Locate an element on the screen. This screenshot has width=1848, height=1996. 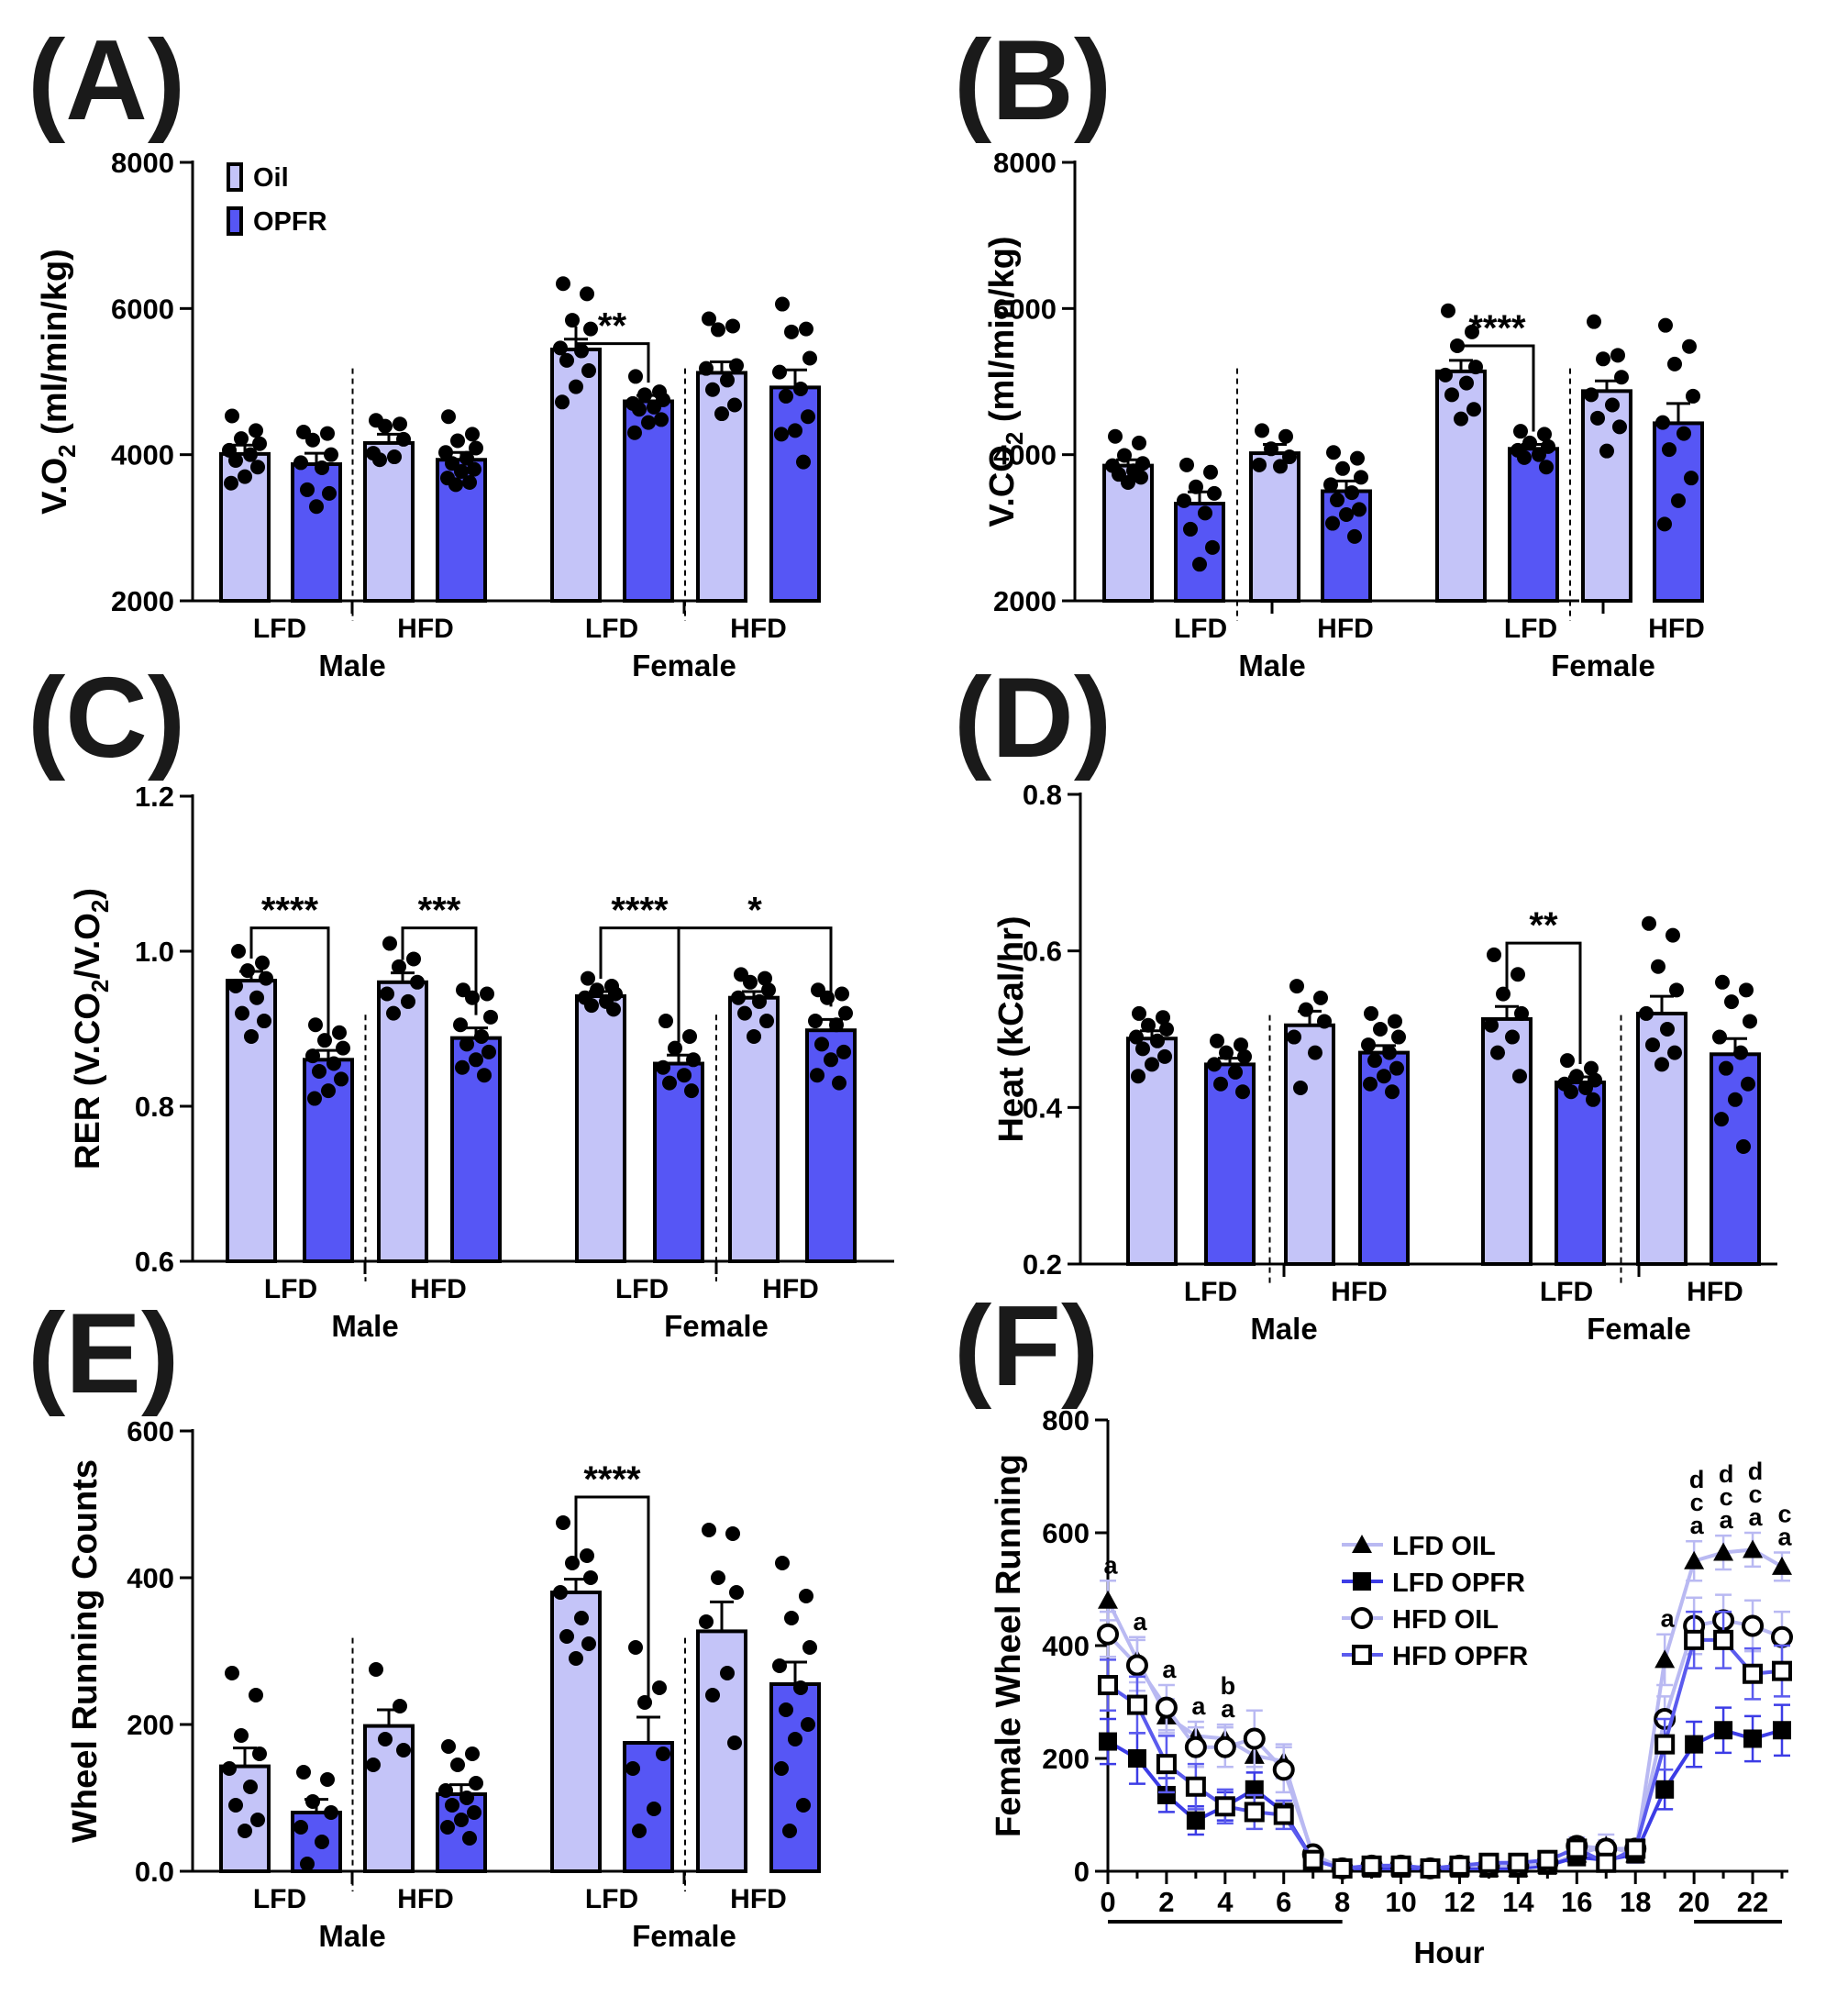
x-group-label: HFD is located at coordinates (758, 1899).